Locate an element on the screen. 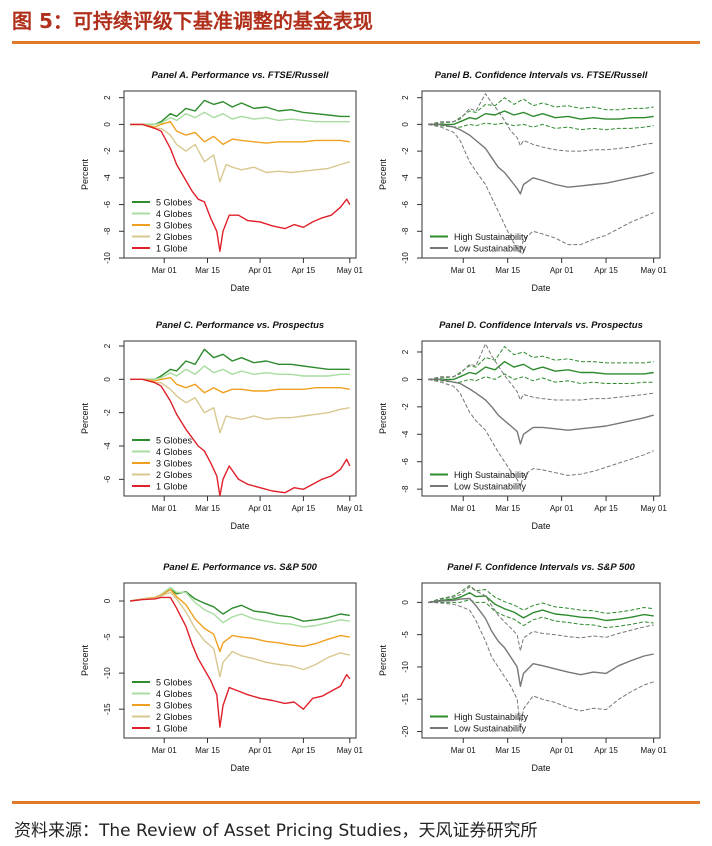 This screenshot has width=712, height=846. y-tick-label: -15 is located at coordinates (107, 709).